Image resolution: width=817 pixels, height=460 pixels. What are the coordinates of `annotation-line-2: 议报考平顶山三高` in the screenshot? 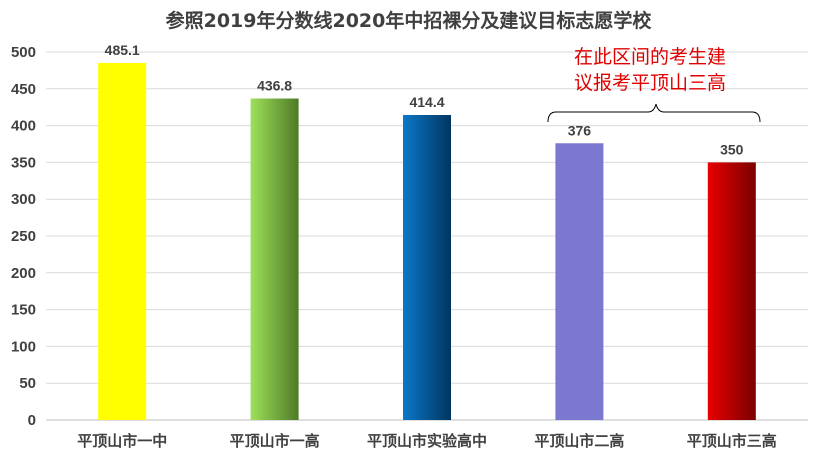 It's located at (649, 83).